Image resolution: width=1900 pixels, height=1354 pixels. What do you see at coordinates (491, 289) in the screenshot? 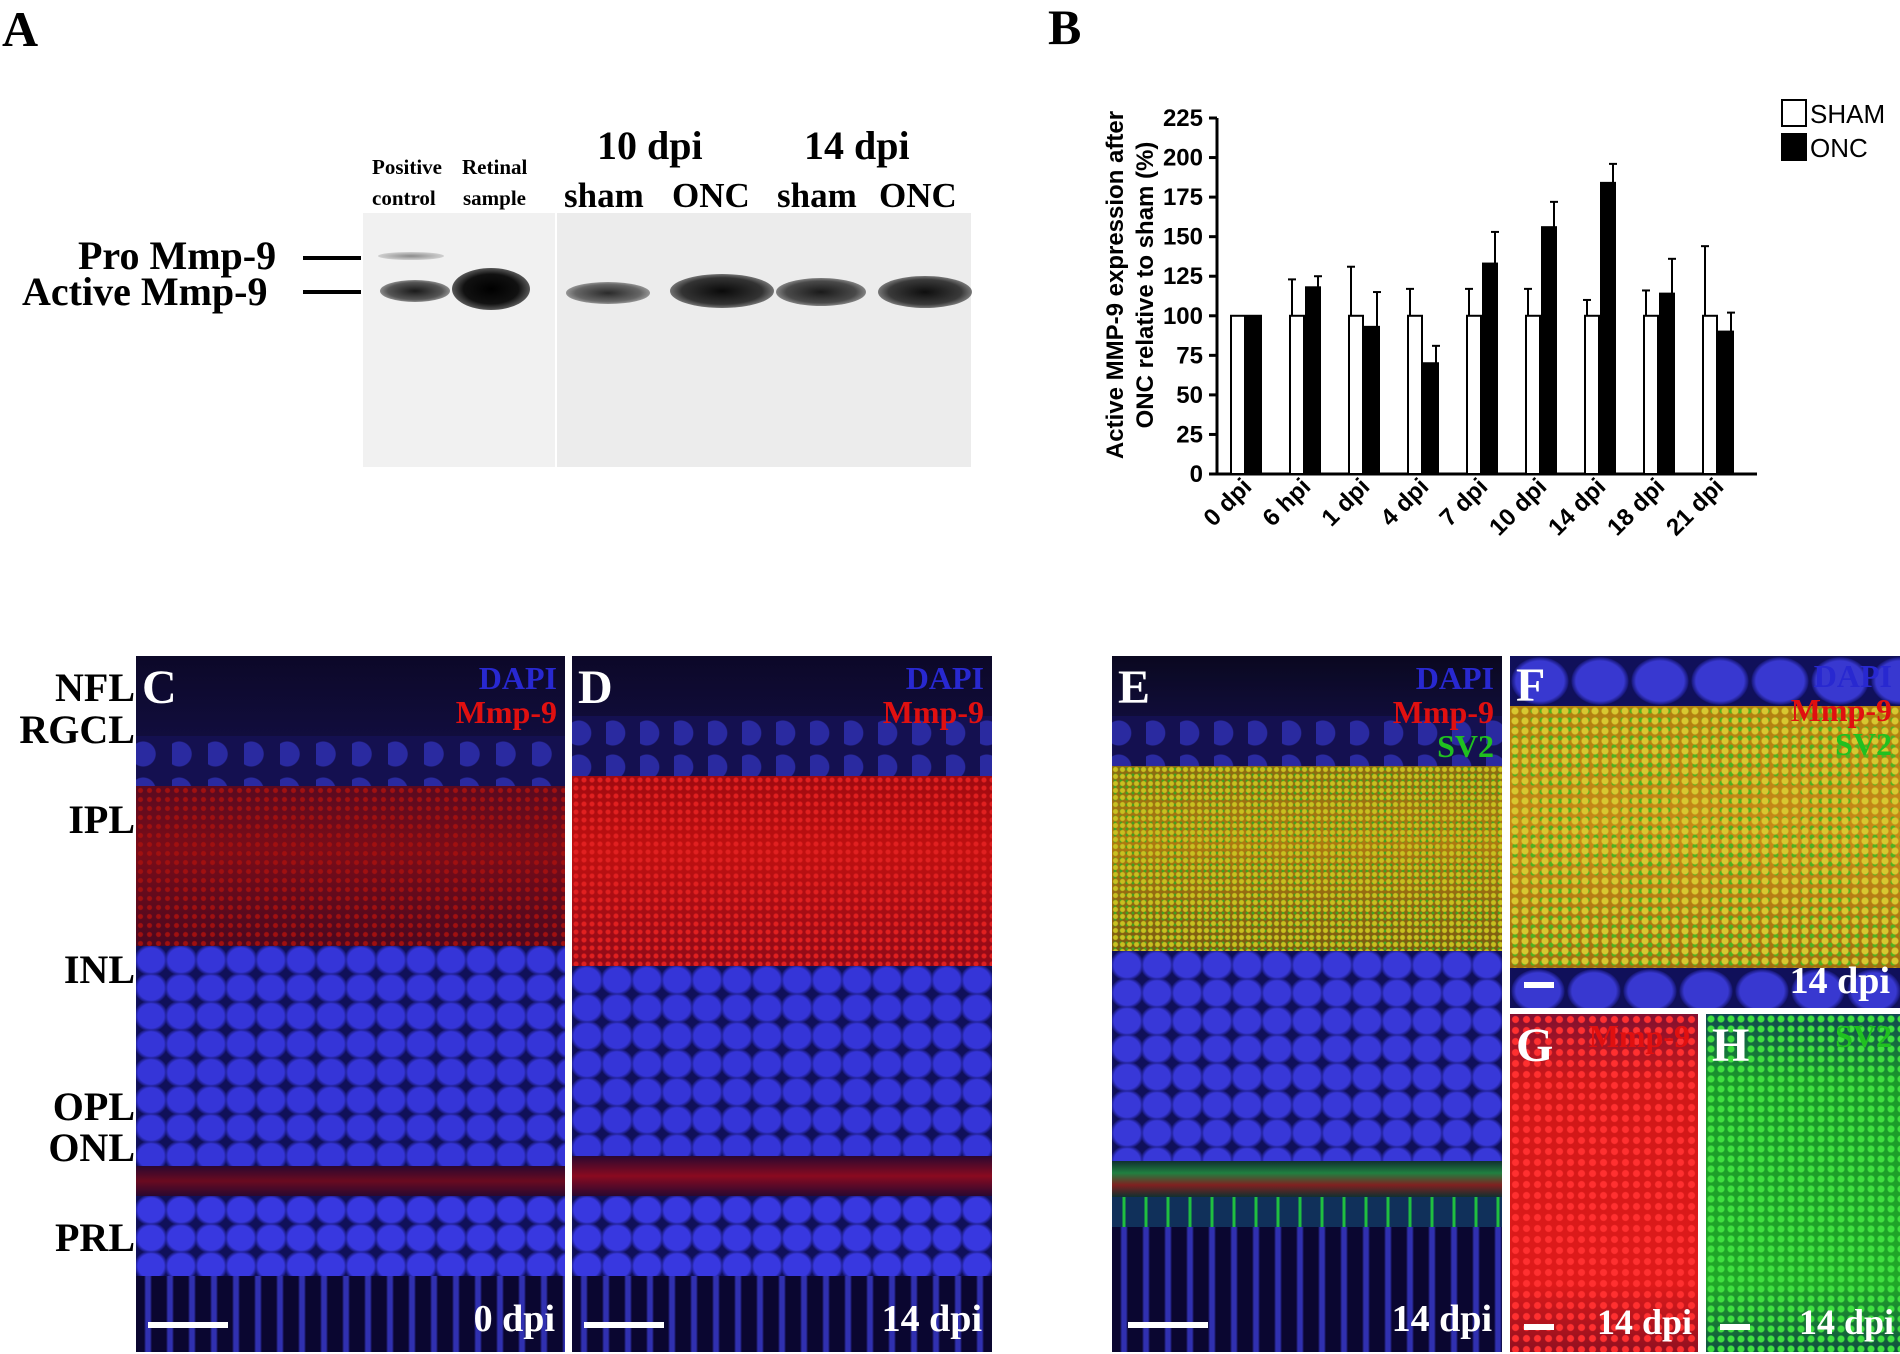
I see `band-retinal-active` at bounding box center [491, 289].